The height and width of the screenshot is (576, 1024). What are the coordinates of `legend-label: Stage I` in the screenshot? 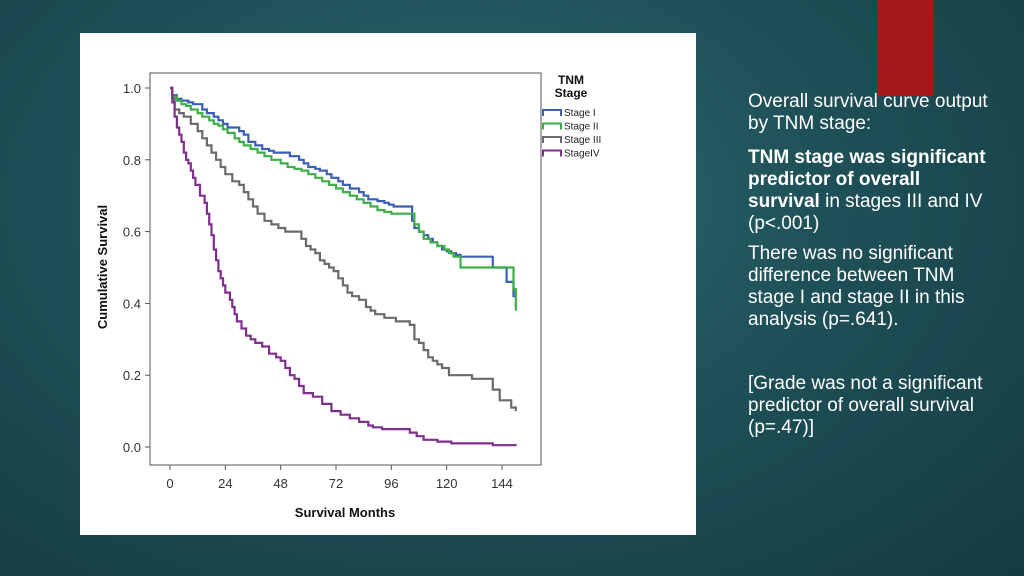 It's located at (580, 113).